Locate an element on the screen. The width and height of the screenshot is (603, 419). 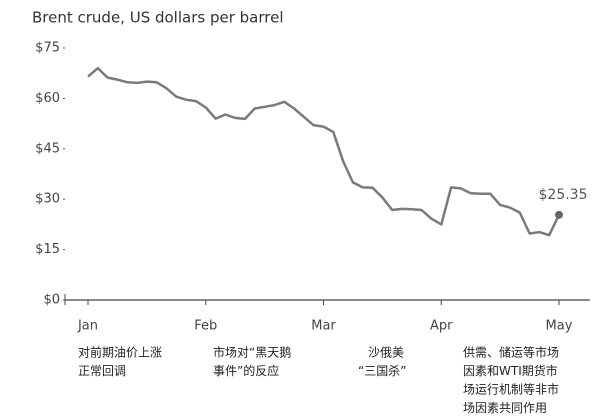
chart-title: Brent crude, US dollars per barrel is located at coordinates (158, 18).